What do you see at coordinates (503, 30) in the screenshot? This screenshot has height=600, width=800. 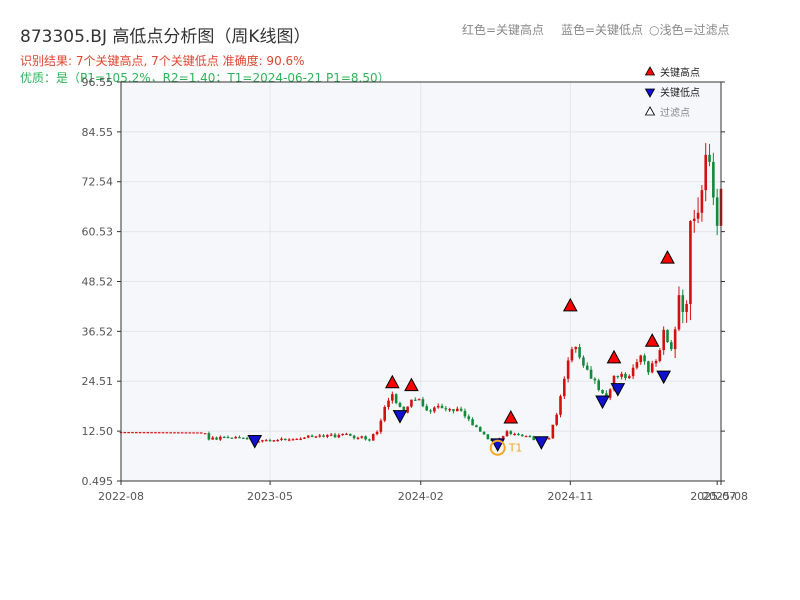 I see `legend-note-red: 红色=关键高点` at bounding box center [503, 30].